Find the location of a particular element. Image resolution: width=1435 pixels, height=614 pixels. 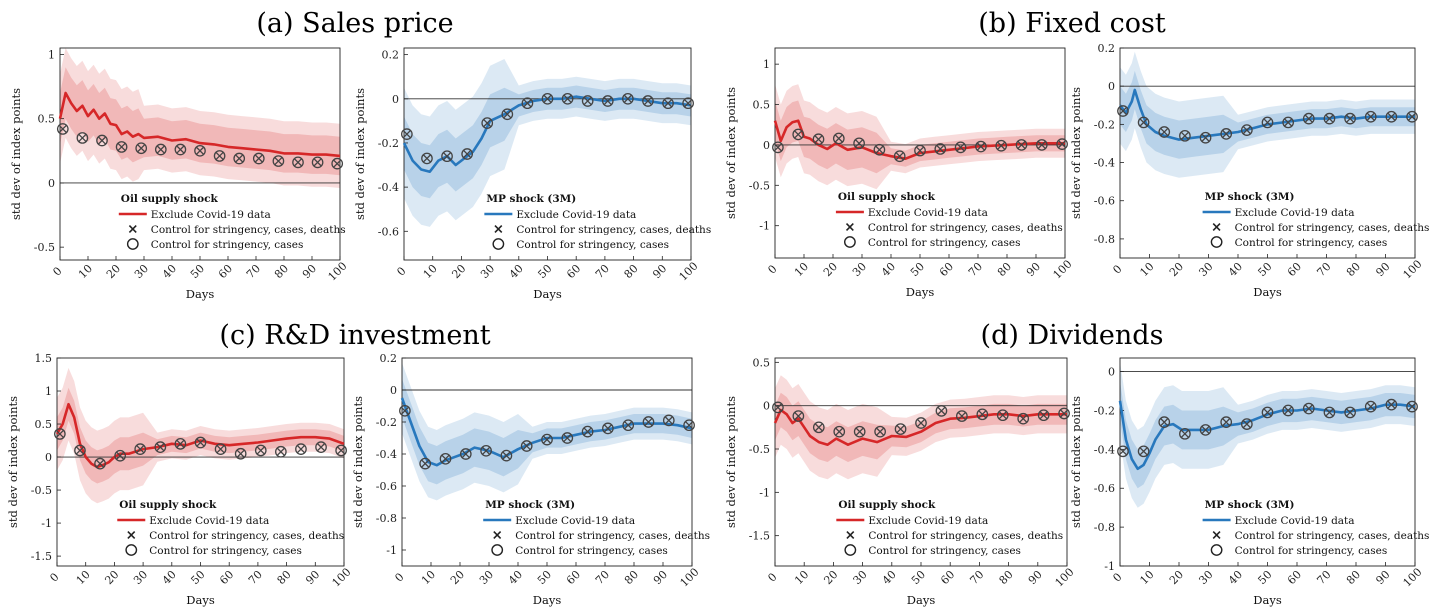

y-tick-label: -1.5 is located at coordinates (759, 536).